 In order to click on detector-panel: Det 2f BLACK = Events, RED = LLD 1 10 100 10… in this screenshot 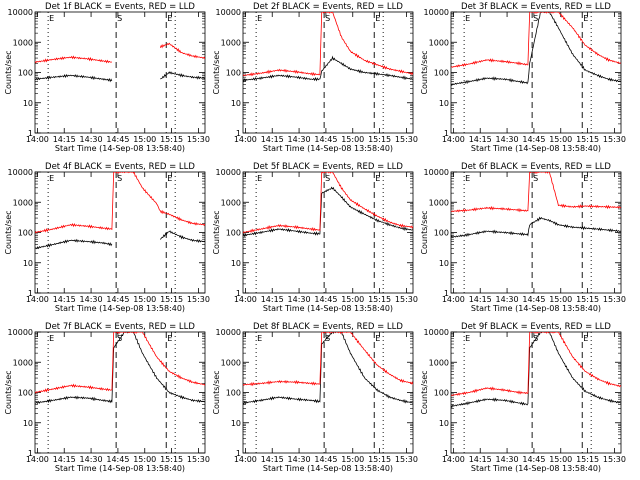, I will do `click(315, 77)`.